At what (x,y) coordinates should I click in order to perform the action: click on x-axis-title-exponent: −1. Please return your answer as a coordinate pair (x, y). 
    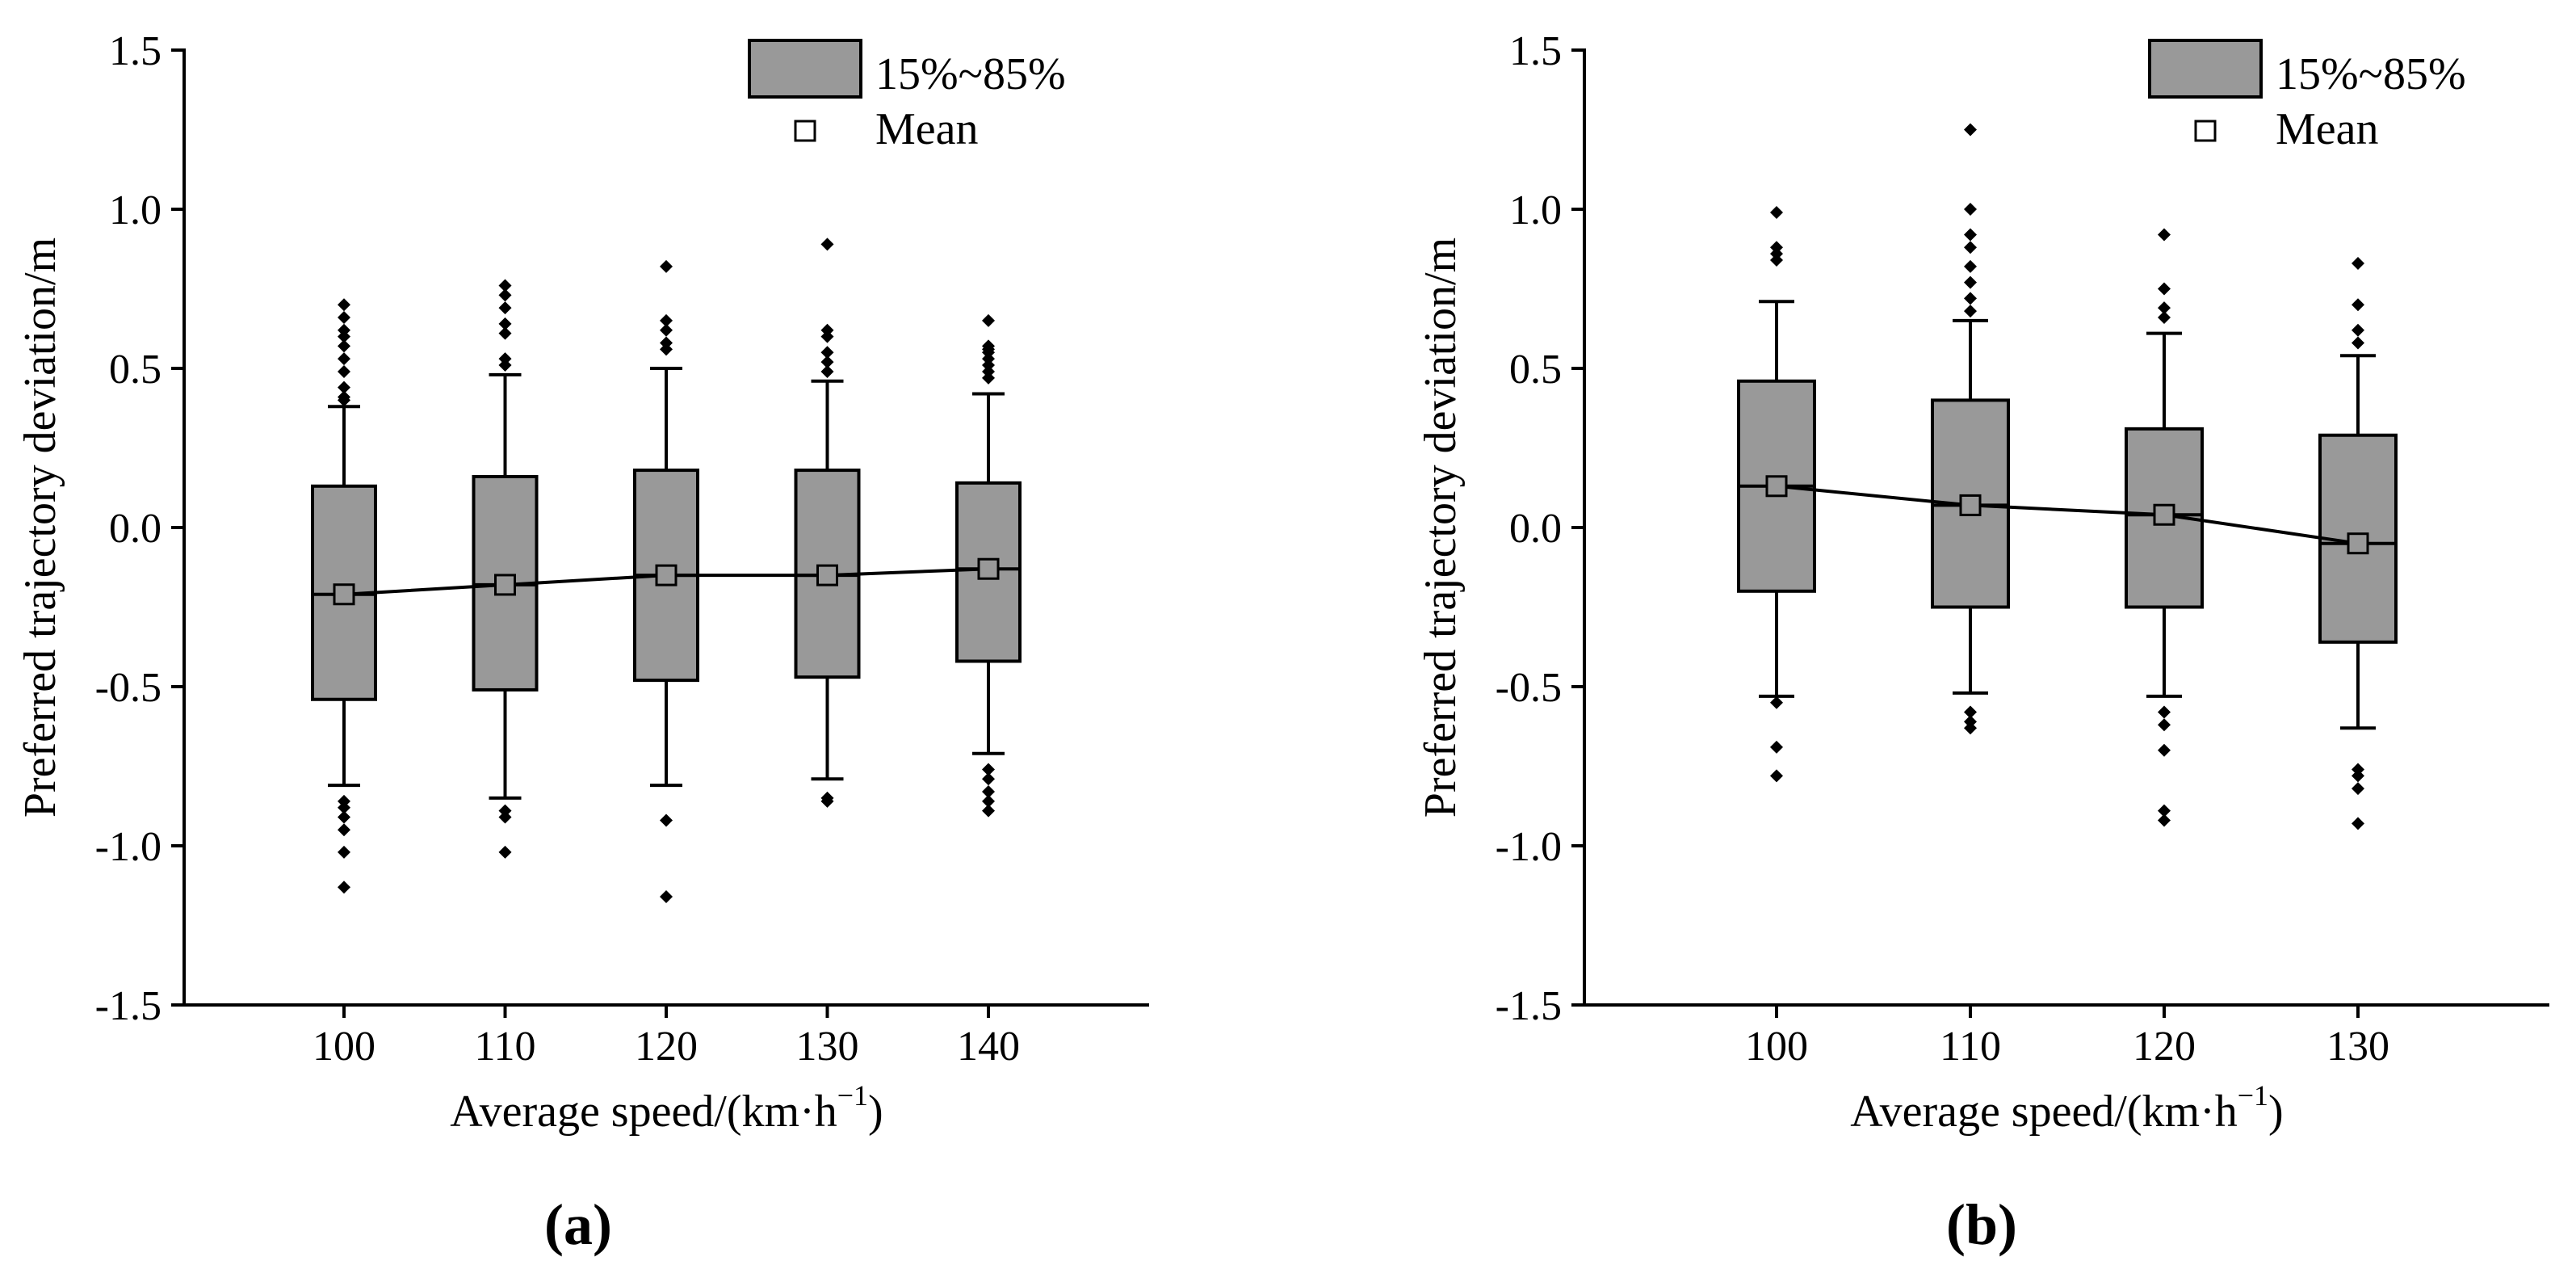
    Looking at the image, I should click on (2253, 1096).